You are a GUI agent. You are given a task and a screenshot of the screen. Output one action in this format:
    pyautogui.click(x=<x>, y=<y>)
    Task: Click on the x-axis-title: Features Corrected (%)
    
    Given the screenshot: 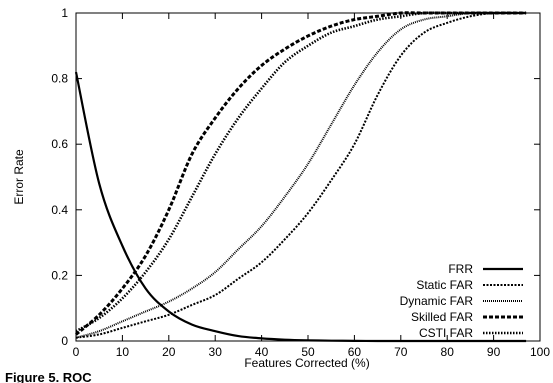 What is the action you would take?
    pyautogui.click(x=306, y=363)
    